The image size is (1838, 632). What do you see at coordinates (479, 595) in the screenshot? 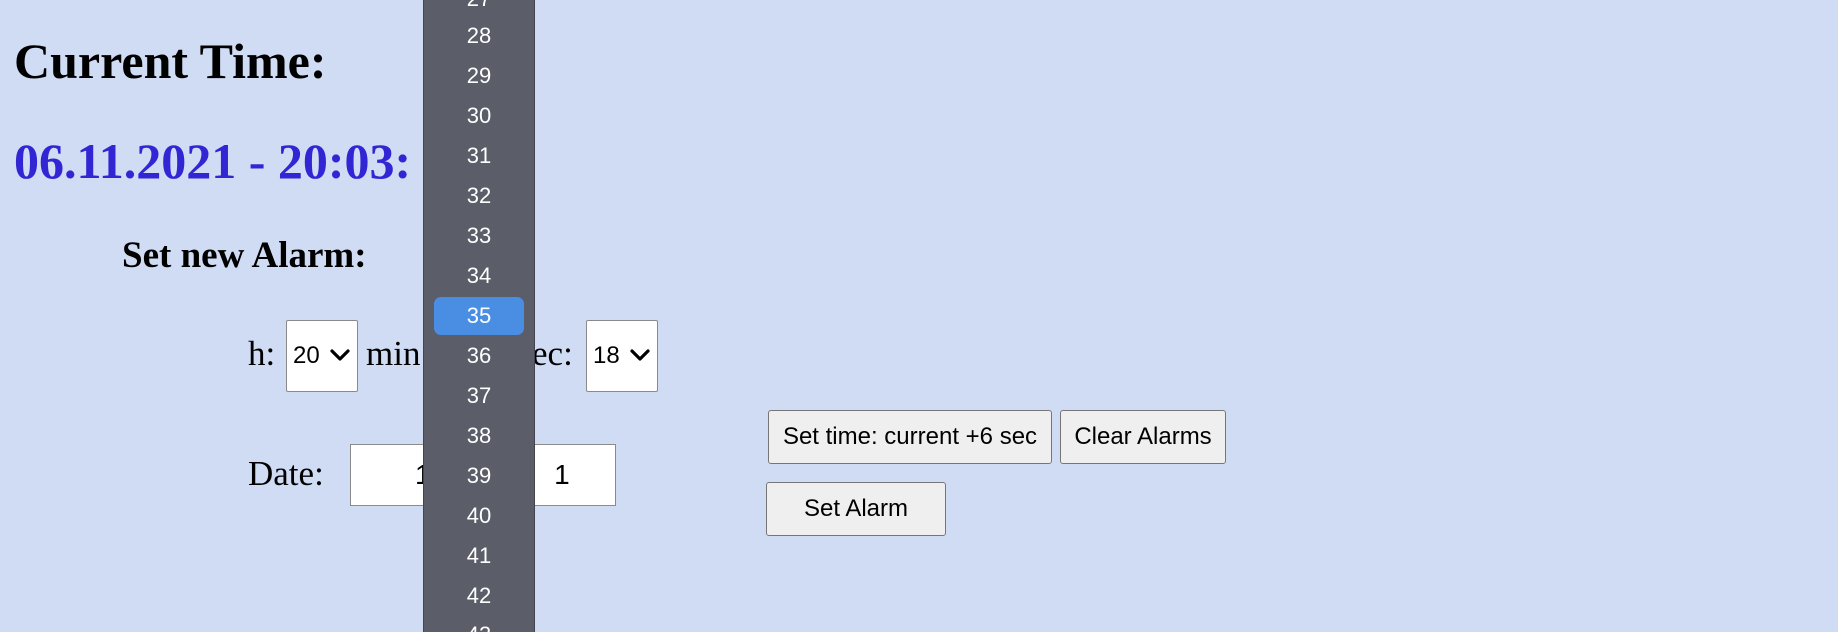
I see `dropdown-option: 42` at bounding box center [479, 595].